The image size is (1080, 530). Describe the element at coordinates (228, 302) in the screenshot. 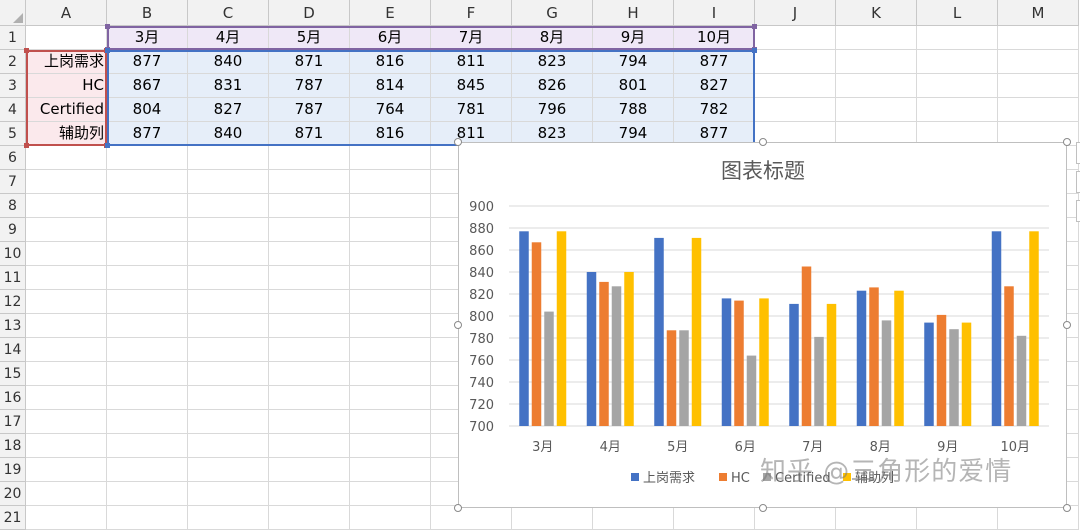

I see `cell-c12` at that location.